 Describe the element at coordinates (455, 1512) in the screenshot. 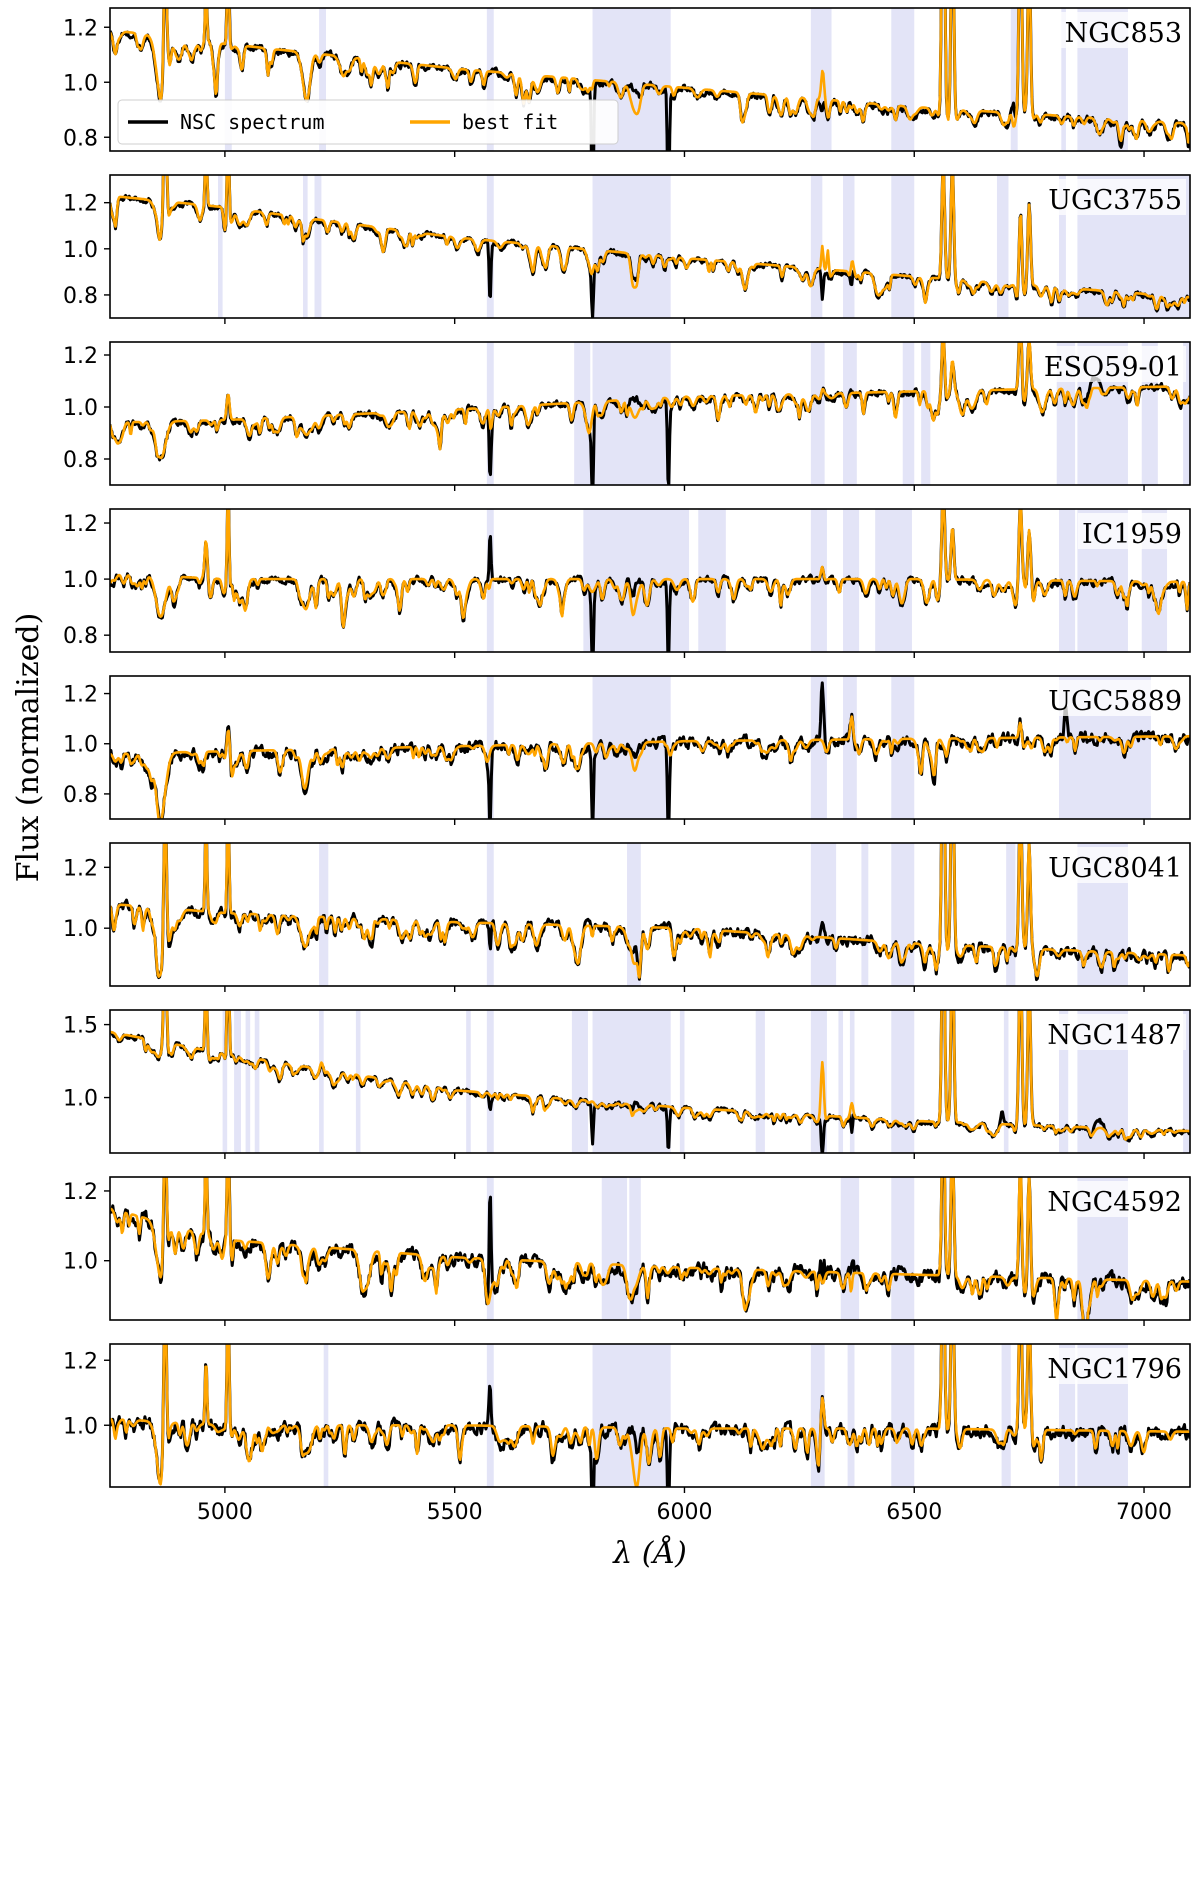

I see `x-tick-label: 5500` at that location.